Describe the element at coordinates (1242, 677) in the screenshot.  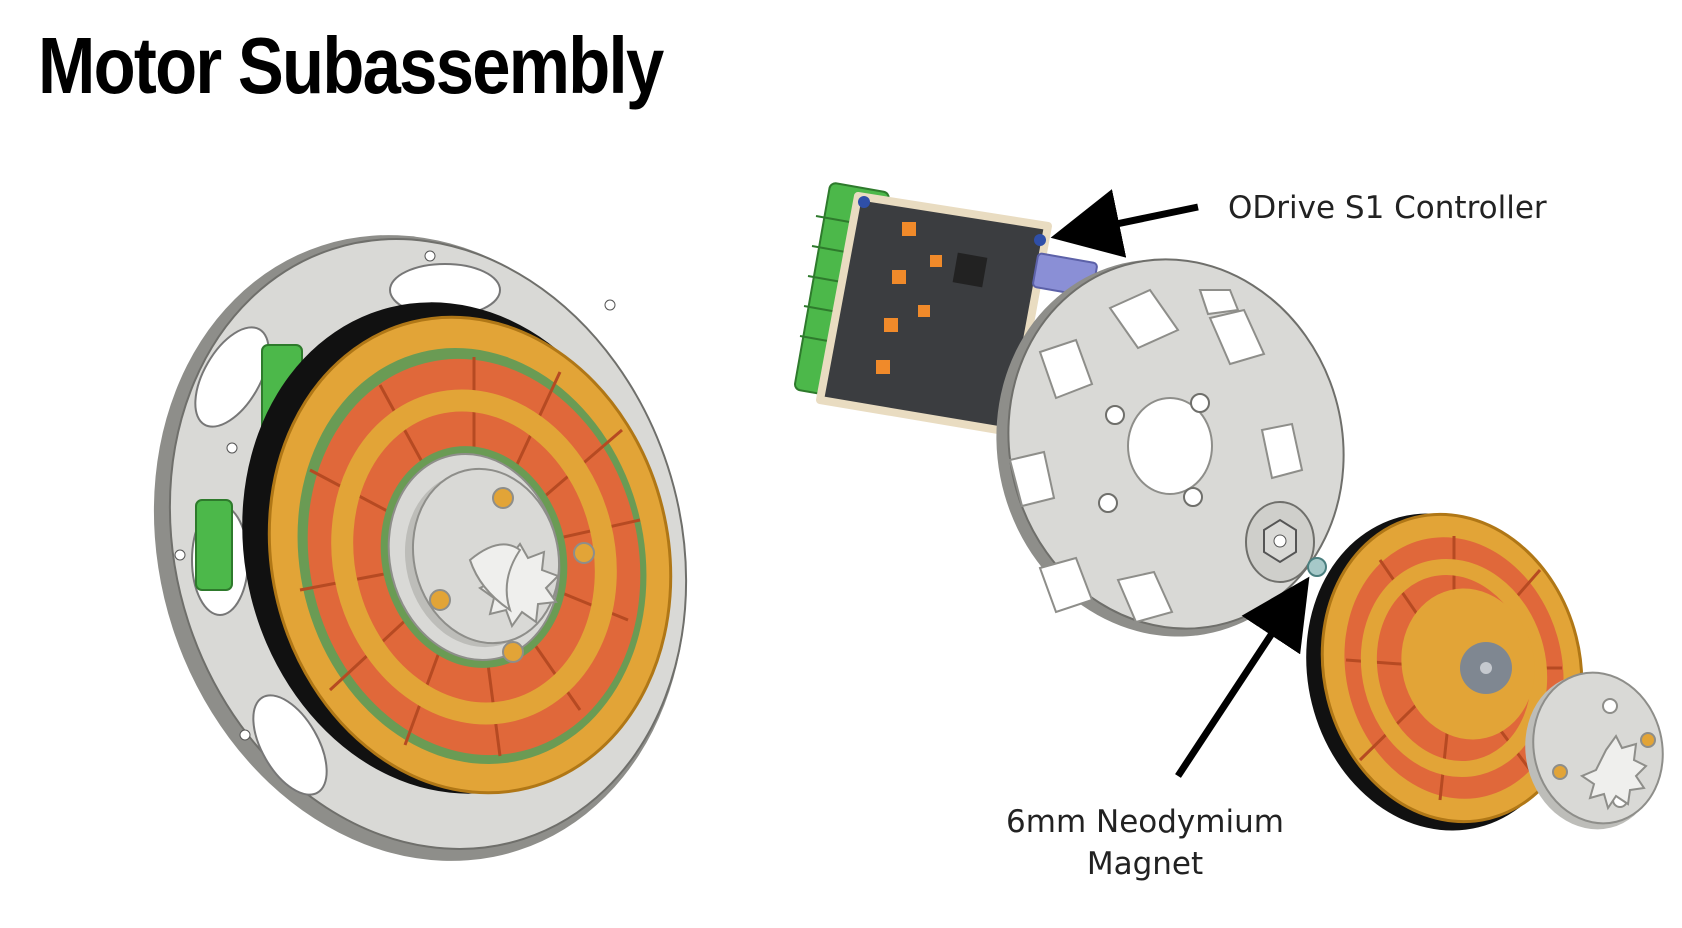
I see `magnet-callout-arrow` at that location.